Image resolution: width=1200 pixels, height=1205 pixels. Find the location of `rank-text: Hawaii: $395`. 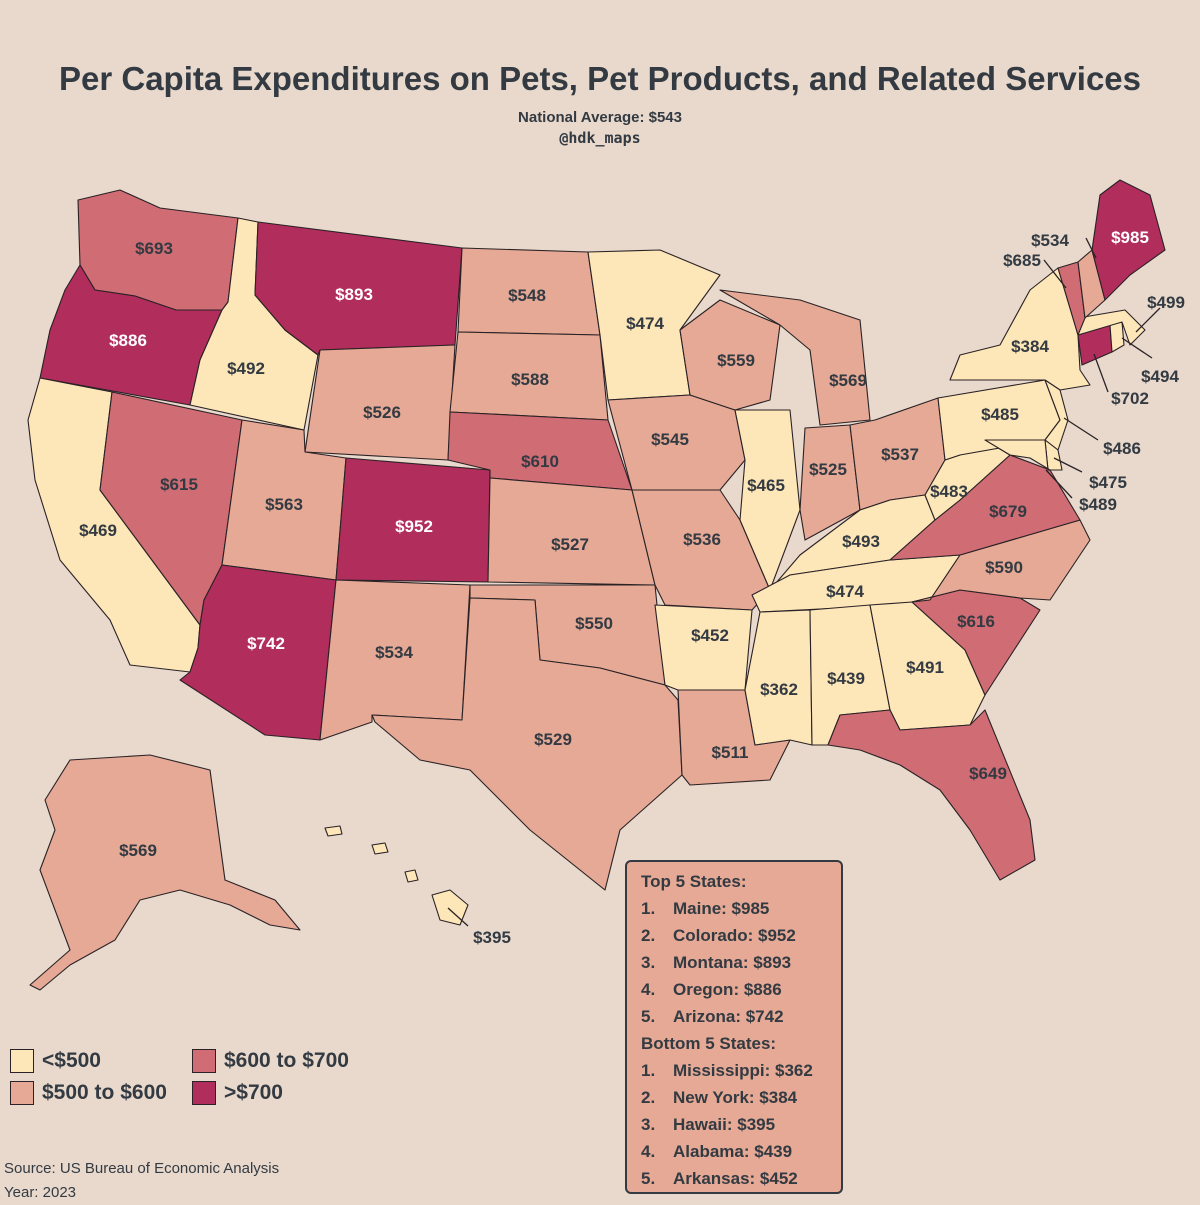

rank-text: Hawaii: $395 is located at coordinates (724, 1124).